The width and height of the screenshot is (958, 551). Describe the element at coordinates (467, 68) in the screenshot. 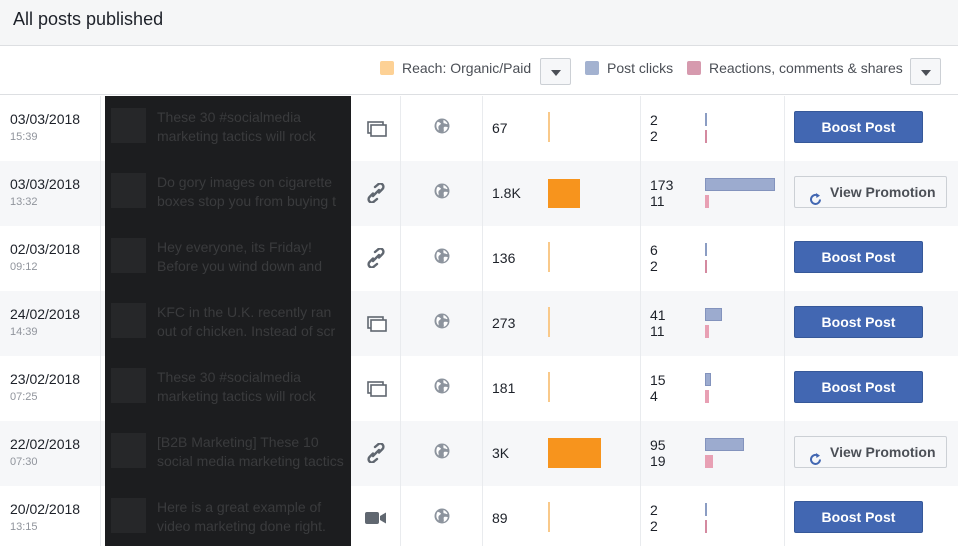

I see `legend-reach-label: Reach: Organic/Paid` at that location.